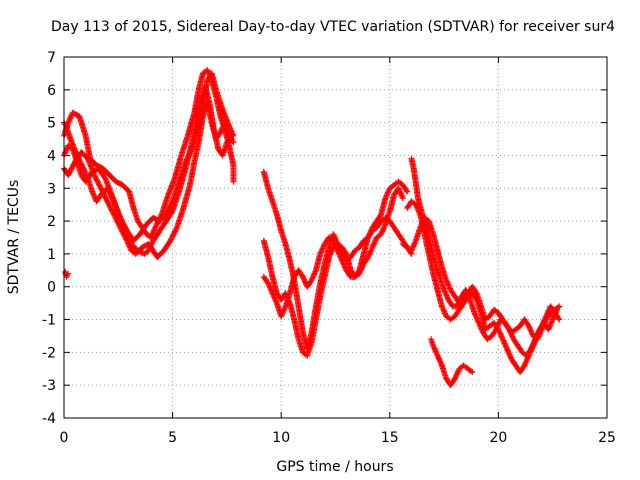 This screenshot has height=480, width=640. What do you see at coordinates (51, 58) in the screenshot?
I see `y-tick-label: 7` at bounding box center [51, 58].